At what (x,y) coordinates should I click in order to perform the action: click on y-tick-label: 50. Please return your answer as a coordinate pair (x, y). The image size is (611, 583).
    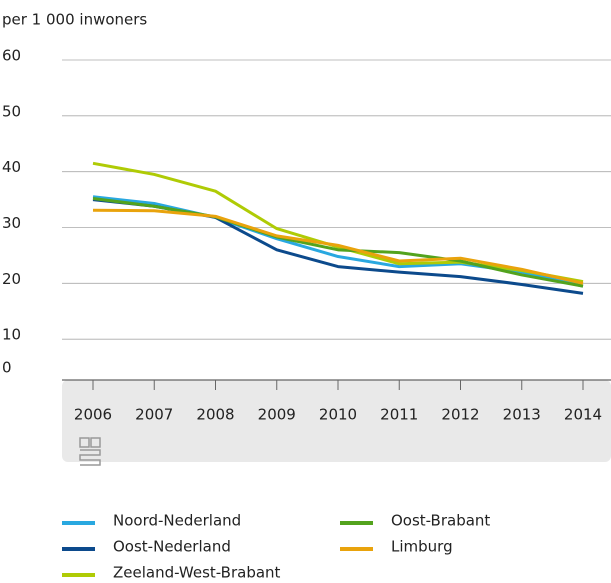
    Looking at the image, I should click on (11, 111).